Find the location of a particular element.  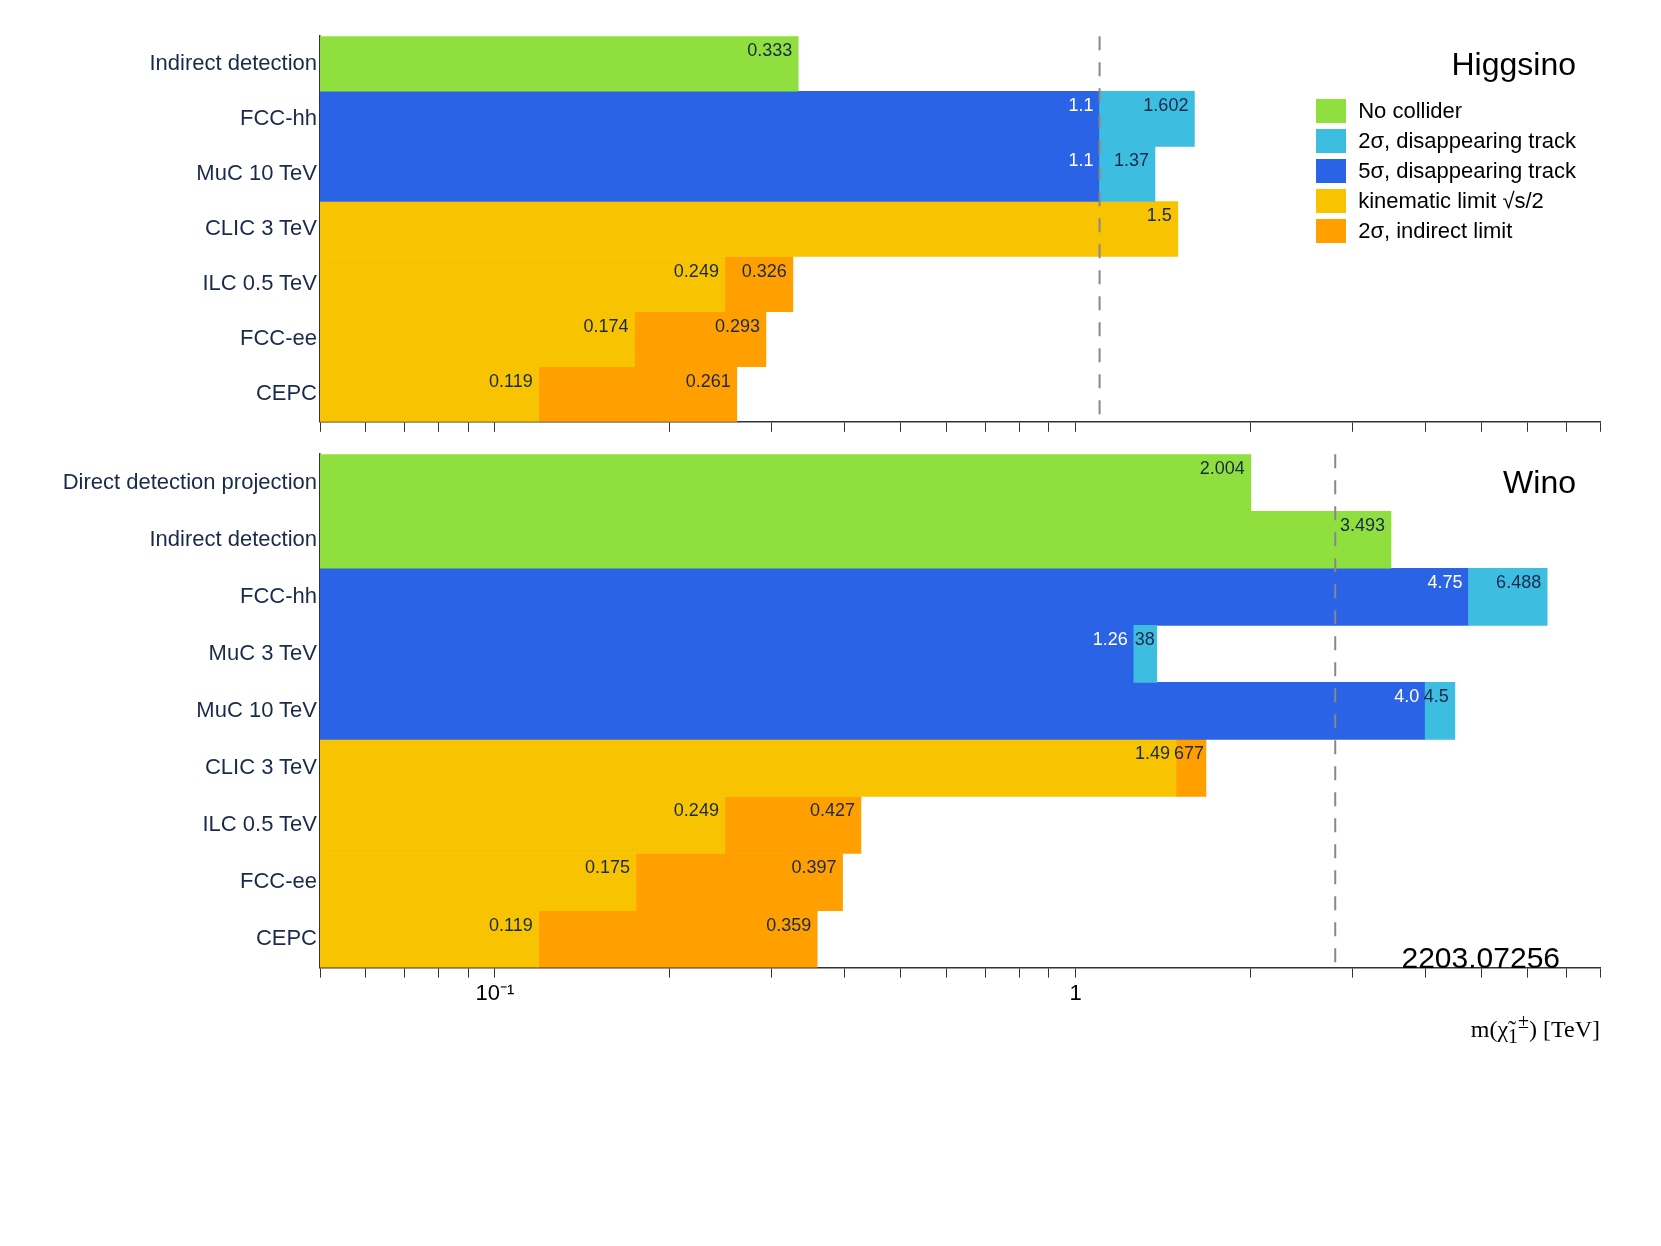

legend-label: kinematic limit √s/2 is located at coordinates (1451, 201).